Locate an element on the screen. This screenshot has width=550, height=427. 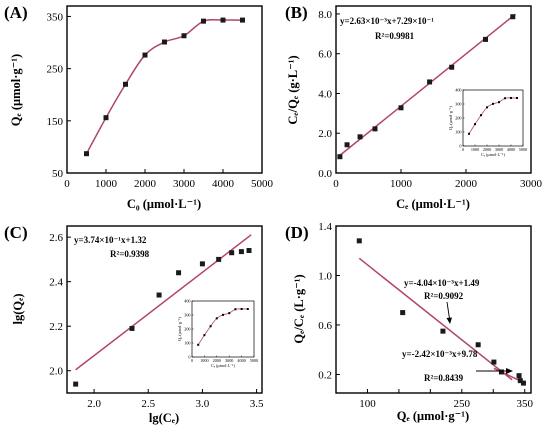
panel-a-y-title: Qₑ (μmol·g⁻¹) is located at coordinates (16, 90).